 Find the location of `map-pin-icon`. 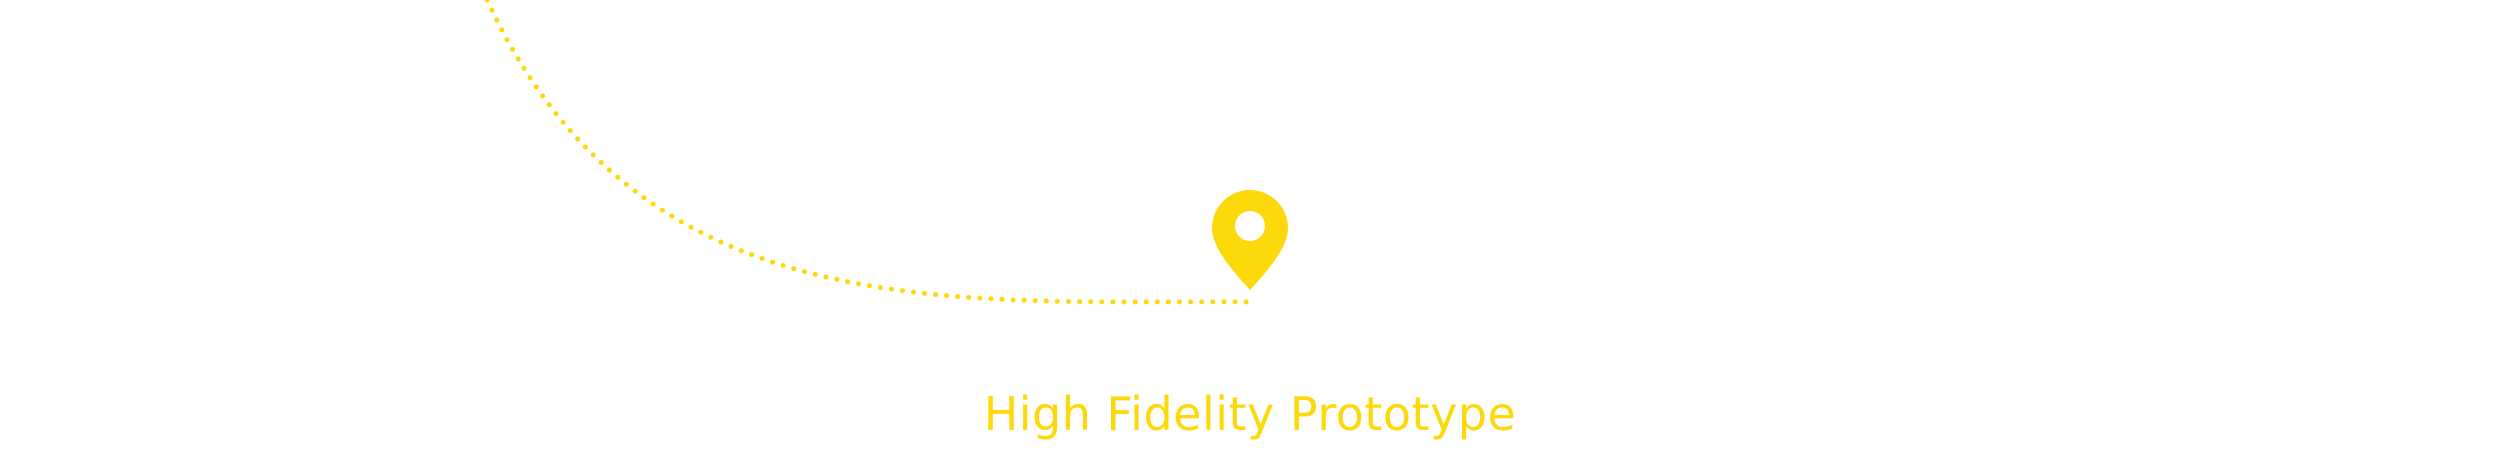

map-pin-icon is located at coordinates (1250, 240).